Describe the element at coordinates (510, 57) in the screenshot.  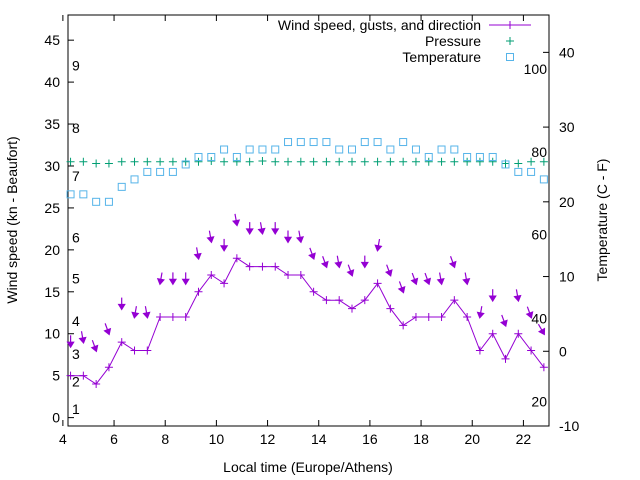
I see `legend-key-temperature` at that location.